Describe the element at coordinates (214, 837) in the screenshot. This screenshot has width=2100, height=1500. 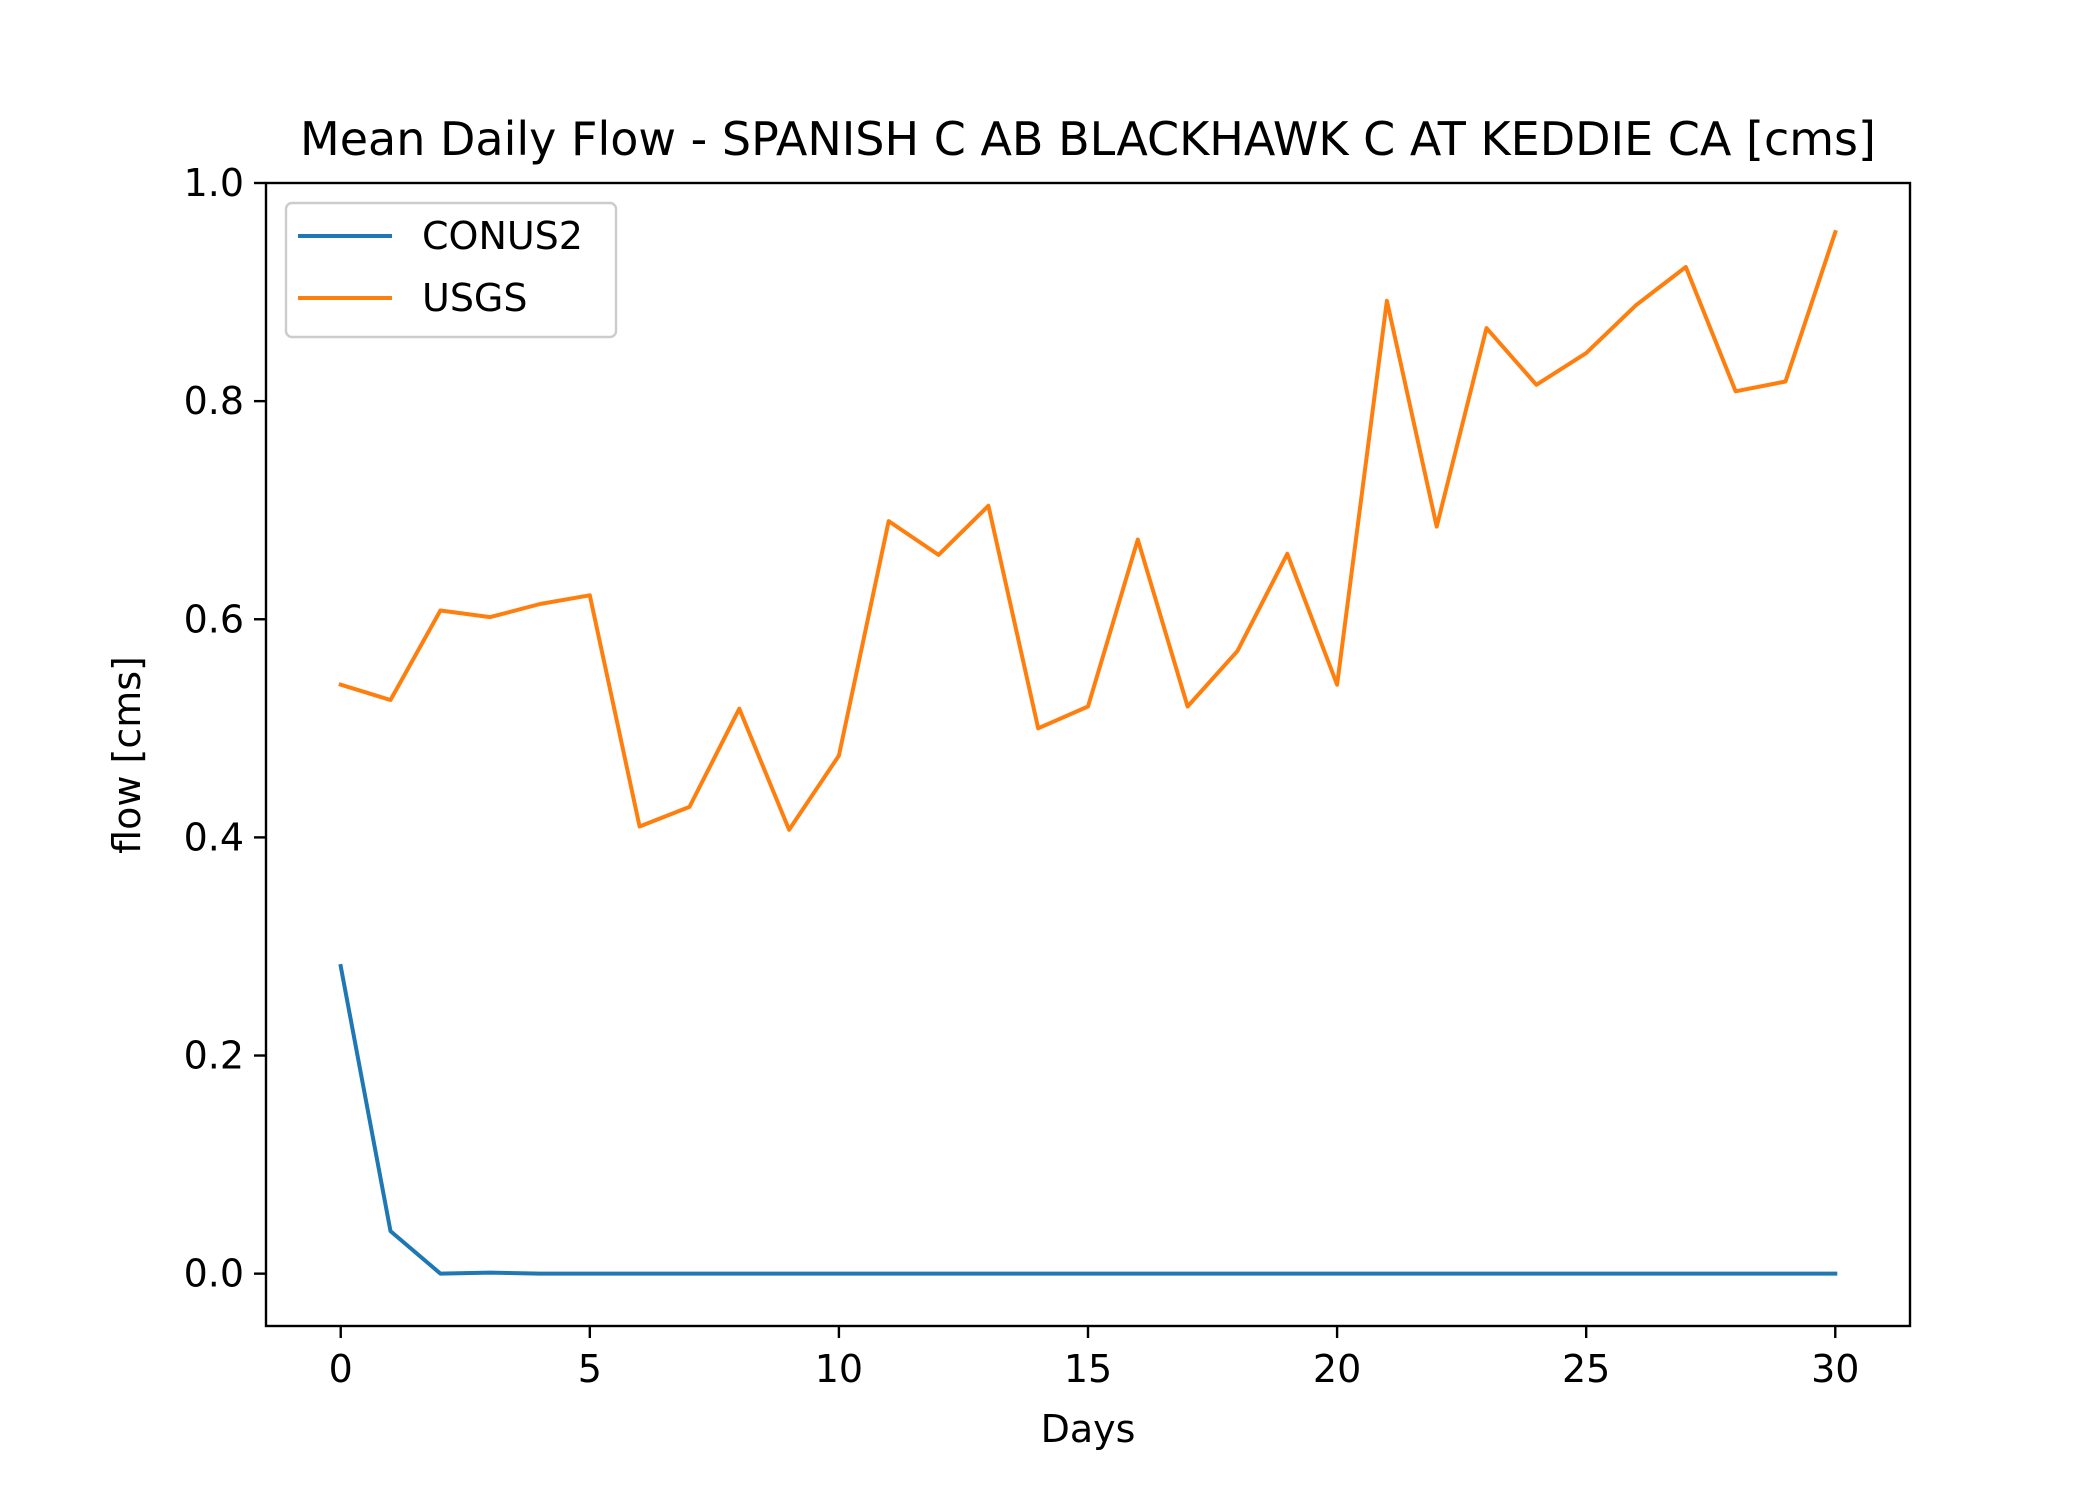
I see `y-tick-label: 0.4` at that location.